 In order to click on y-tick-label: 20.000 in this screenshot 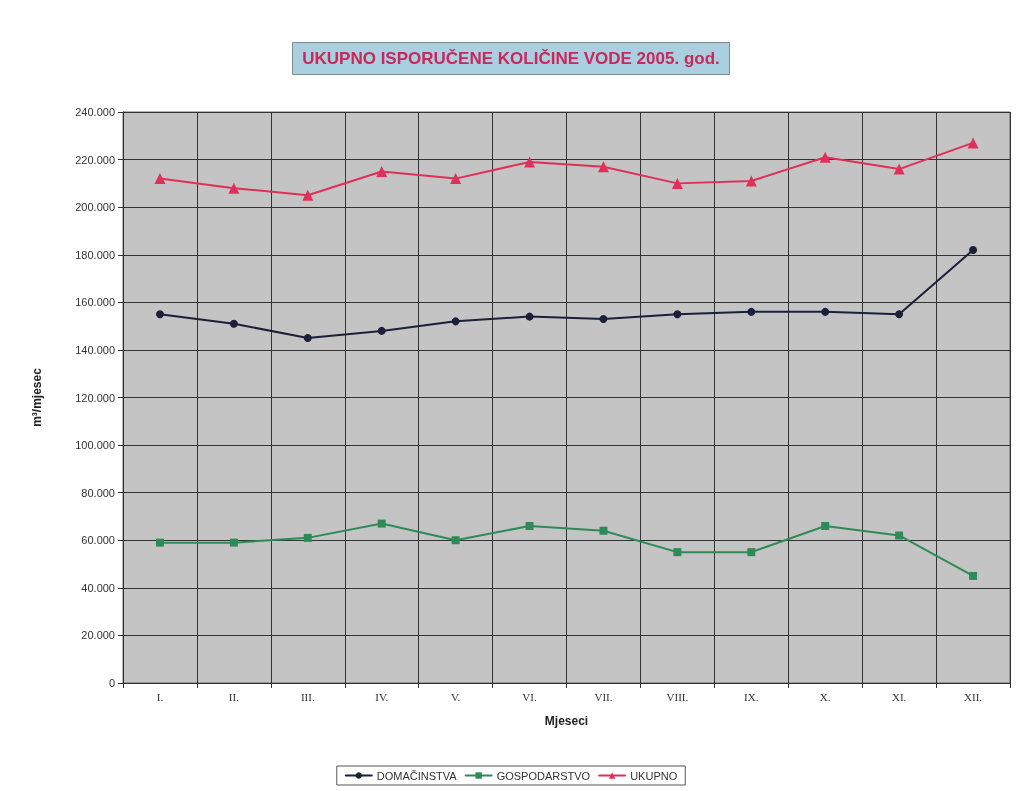, I will do `click(98, 635)`.